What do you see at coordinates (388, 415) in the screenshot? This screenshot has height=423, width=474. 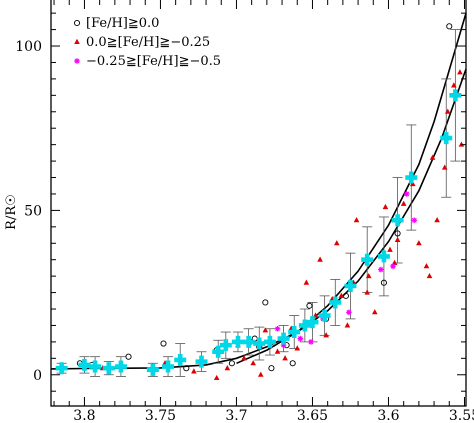 I see `x-tick-label: 3.6` at bounding box center [388, 415].